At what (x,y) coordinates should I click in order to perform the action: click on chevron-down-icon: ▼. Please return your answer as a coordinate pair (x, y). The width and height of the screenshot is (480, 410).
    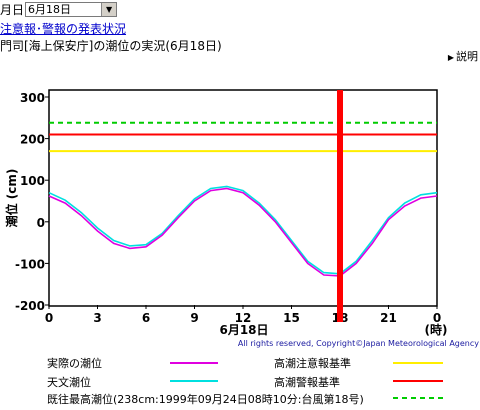
    Looking at the image, I should click on (109, 9).